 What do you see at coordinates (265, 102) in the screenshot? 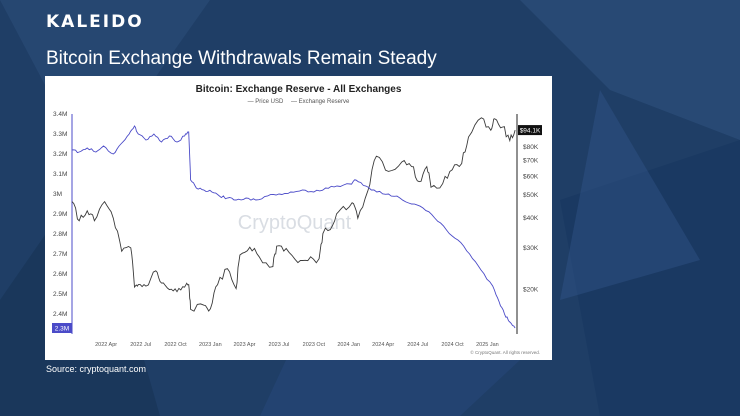
I see `legend-price: — Price USD` at bounding box center [265, 102].